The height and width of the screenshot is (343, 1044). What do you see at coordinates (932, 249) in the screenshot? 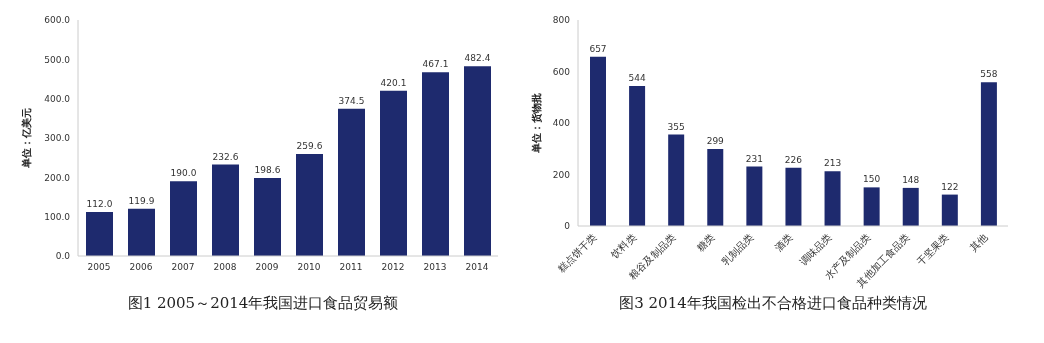
I see `x-tick-label: 干坚果类` at bounding box center [932, 249].